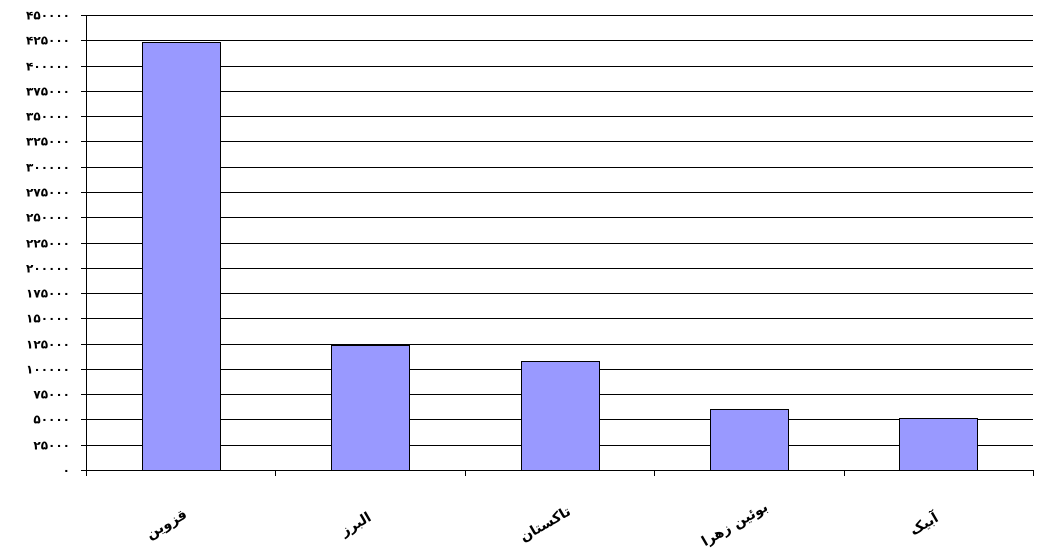 Image resolution: width=1037 pixels, height=550 pixels. I want to click on y-tick-label: ۱۲۵۰۰۰, so click(48, 345).